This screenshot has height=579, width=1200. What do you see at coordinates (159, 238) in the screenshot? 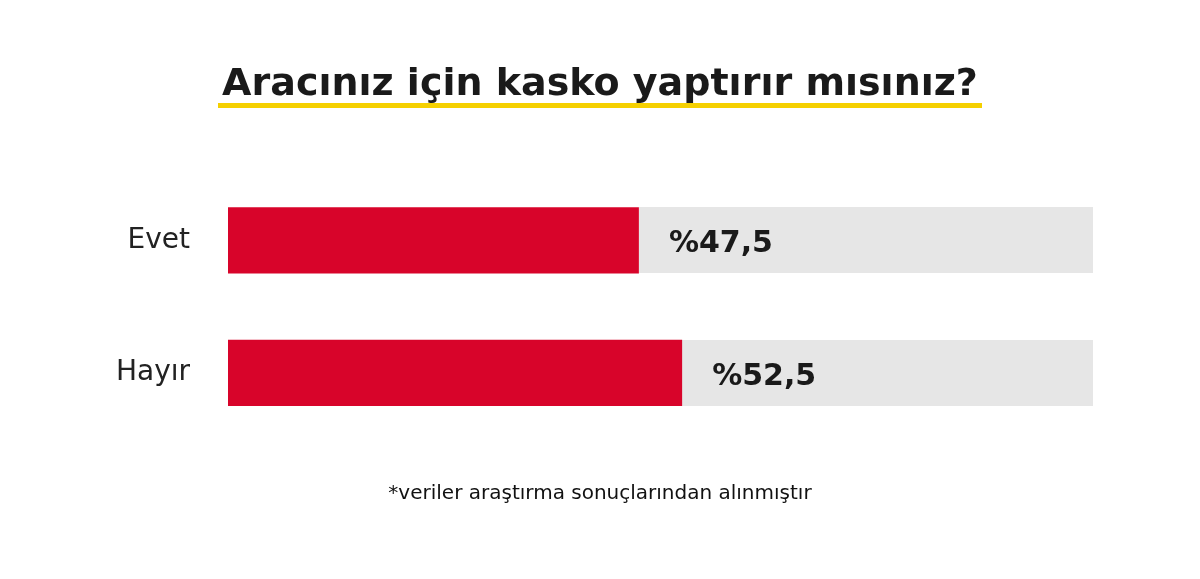
I see `y-tick-label: Evet` at bounding box center [159, 238].